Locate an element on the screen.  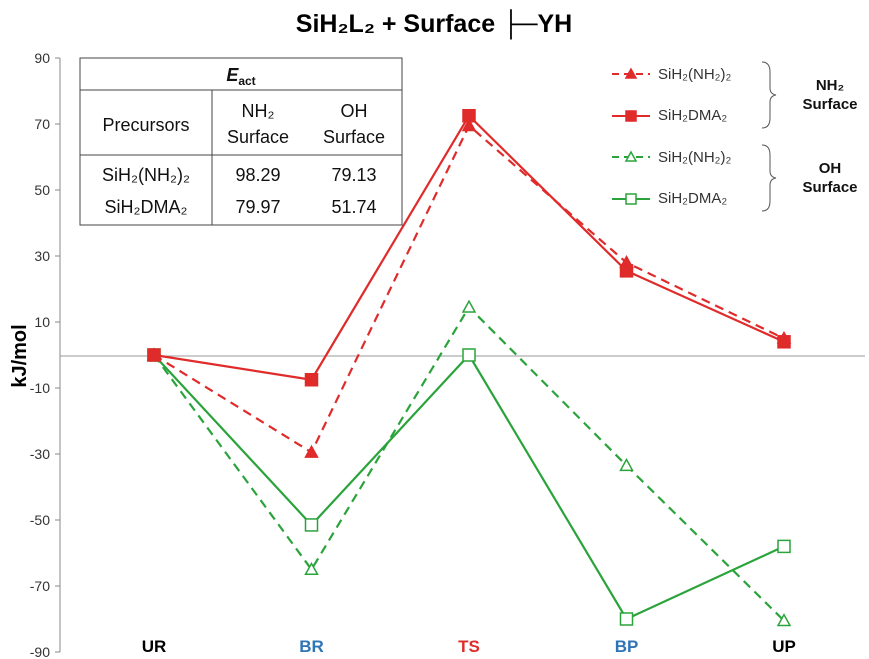
table-col-oh-line1: OH is located at coordinates (354, 111).